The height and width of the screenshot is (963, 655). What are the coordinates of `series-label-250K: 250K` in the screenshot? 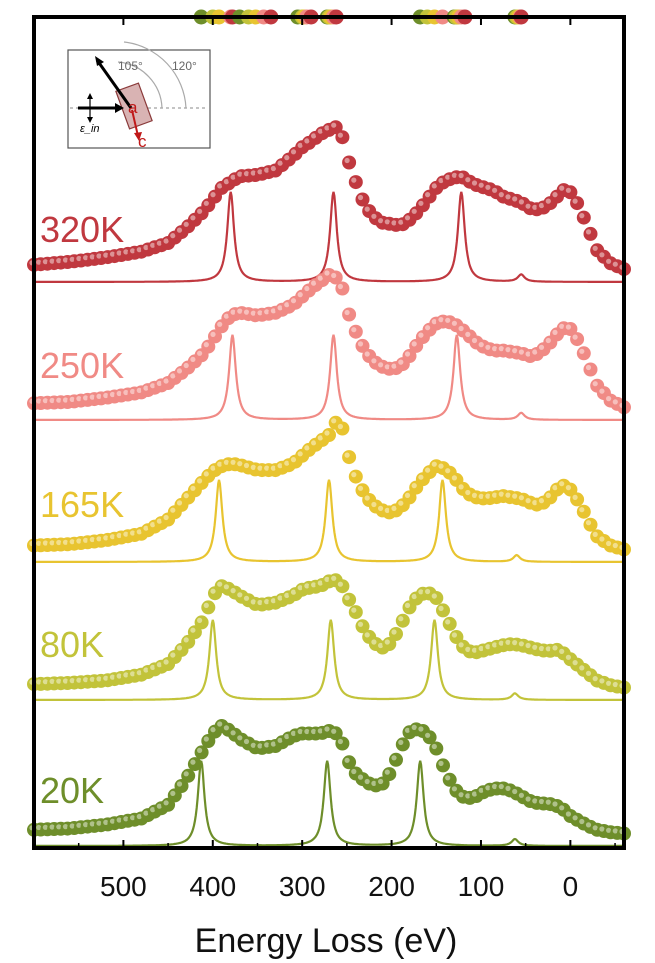 It's located at (82, 365).